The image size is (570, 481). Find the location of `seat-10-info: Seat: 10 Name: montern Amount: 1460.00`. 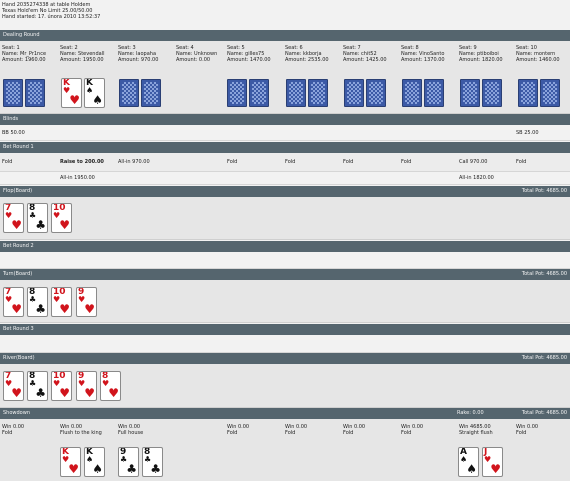

seat-10-info: Seat: 10 Name: montern Amount: 1460.00 is located at coordinates (538, 54).